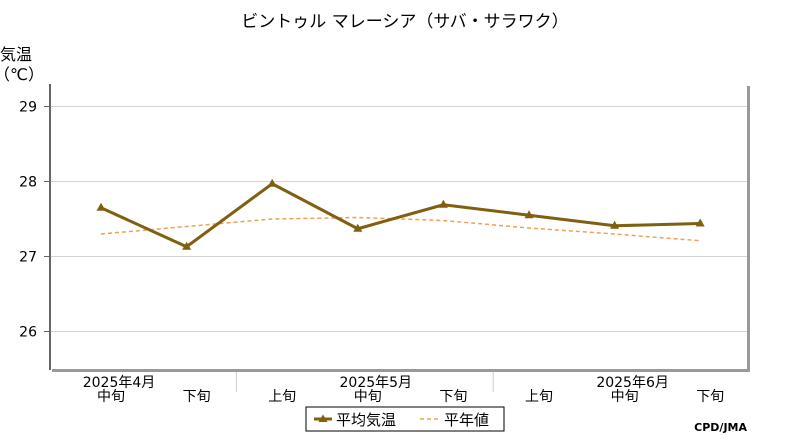 Image resolution: width=800 pixels, height=440 pixels. I want to click on chart-title: ビントゥル マレーシア（サバ・サラワク）, so click(404, 22).